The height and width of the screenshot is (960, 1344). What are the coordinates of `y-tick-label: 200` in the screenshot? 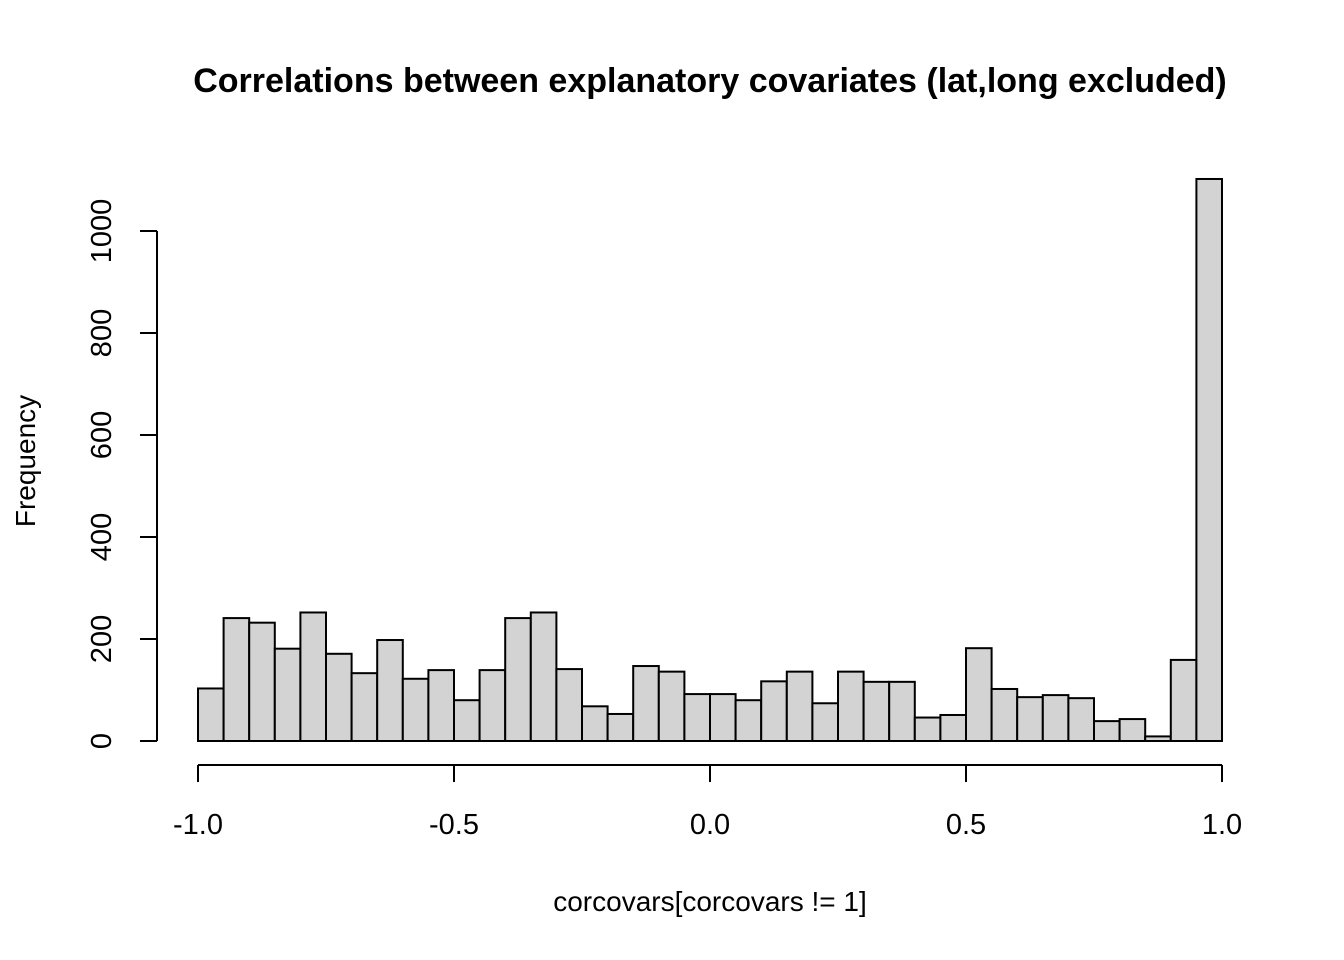 It's located at (102, 639).